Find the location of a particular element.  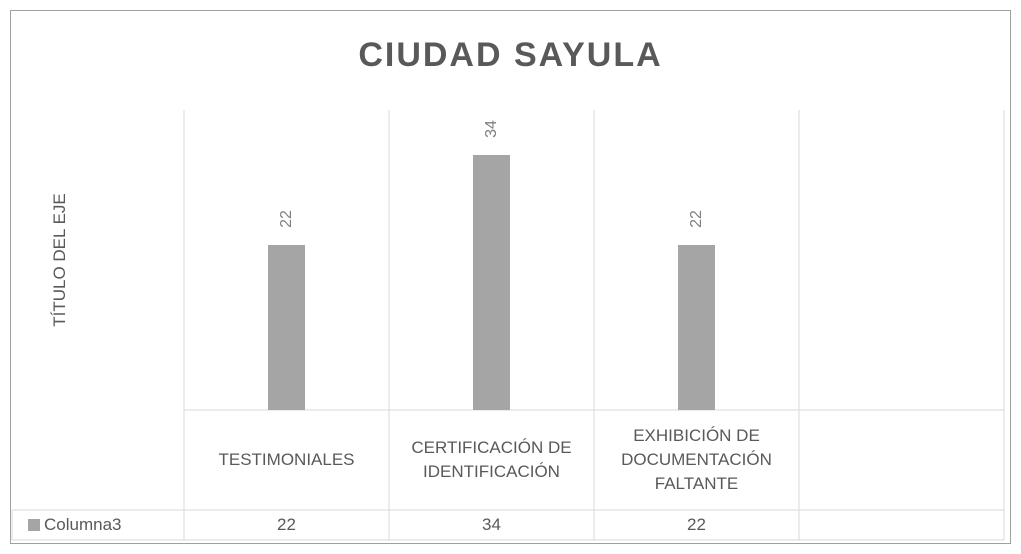

x-tick-label is located at coordinates (901, 460).